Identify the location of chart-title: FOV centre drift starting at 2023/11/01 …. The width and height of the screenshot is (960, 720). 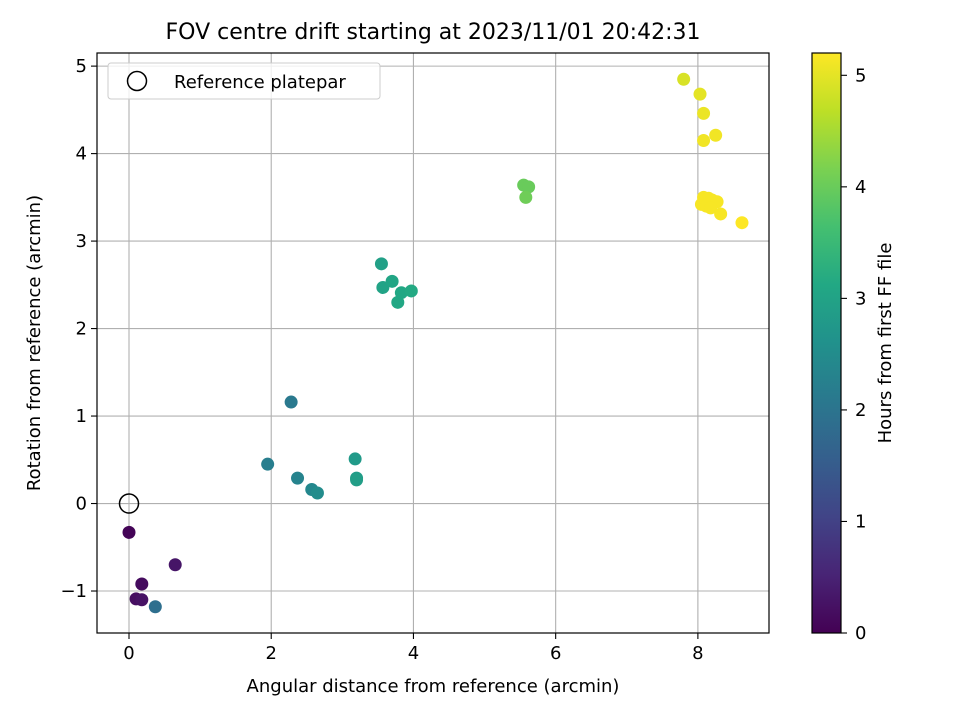
(433, 32).